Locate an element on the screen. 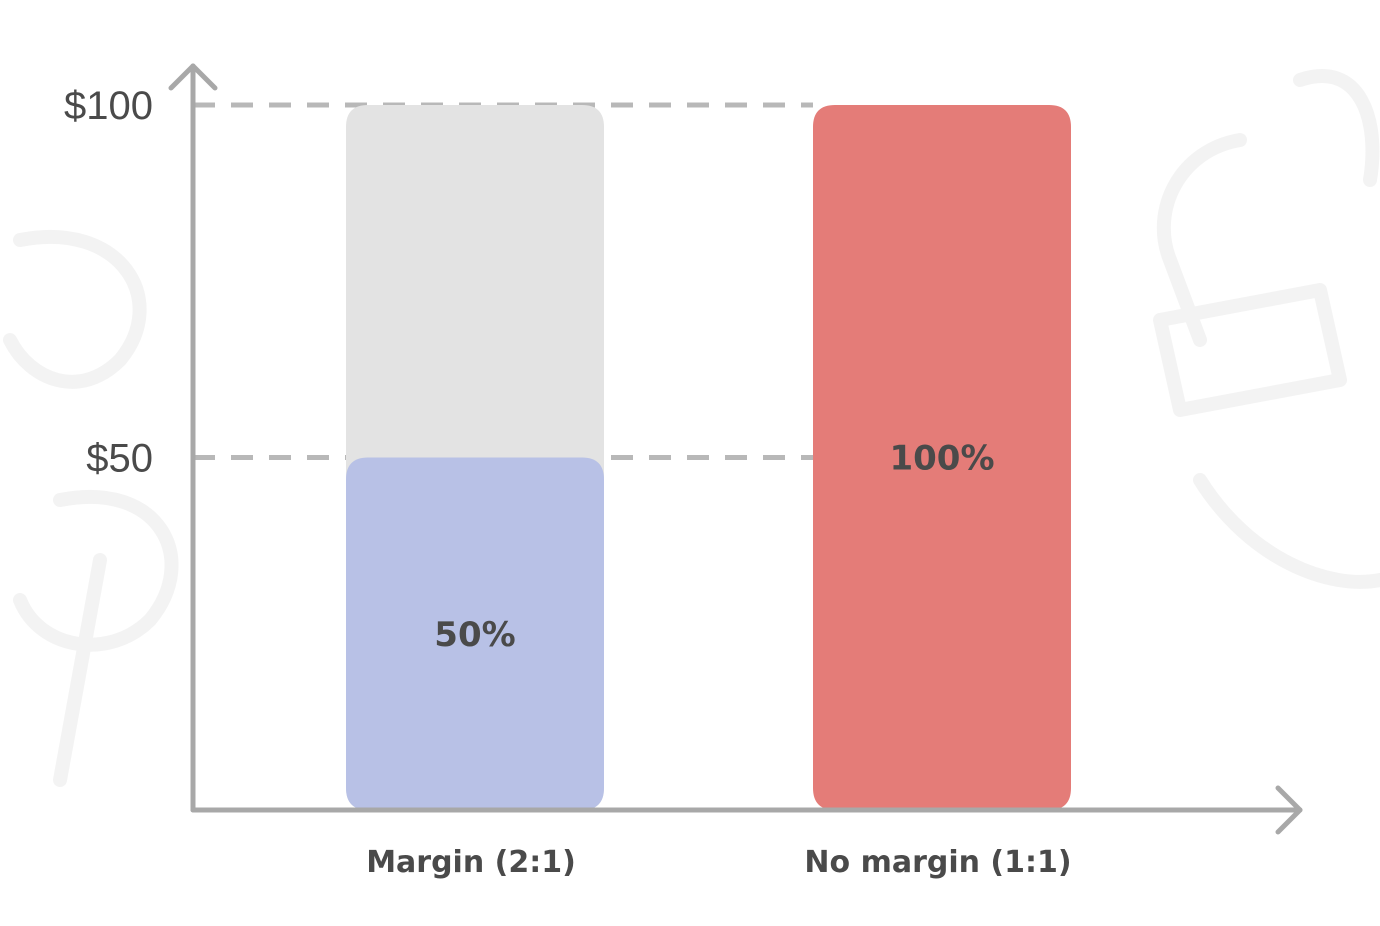  y-axis-arrow is located at coordinates (193, 77).